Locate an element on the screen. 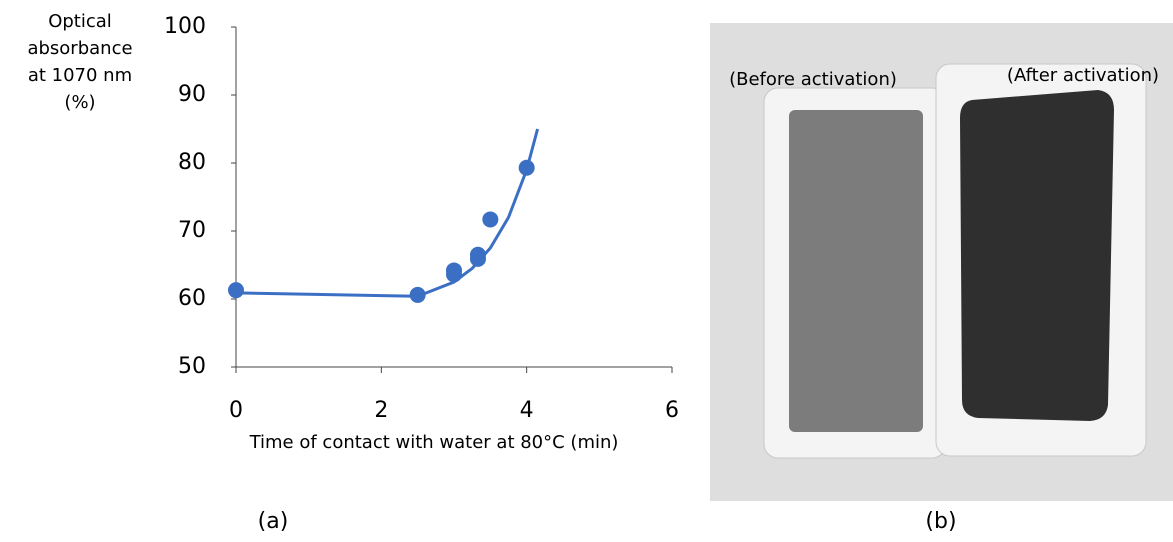 This screenshot has width=1173, height=542. x-tick-label: 0 is located at coordinates (236, 410).